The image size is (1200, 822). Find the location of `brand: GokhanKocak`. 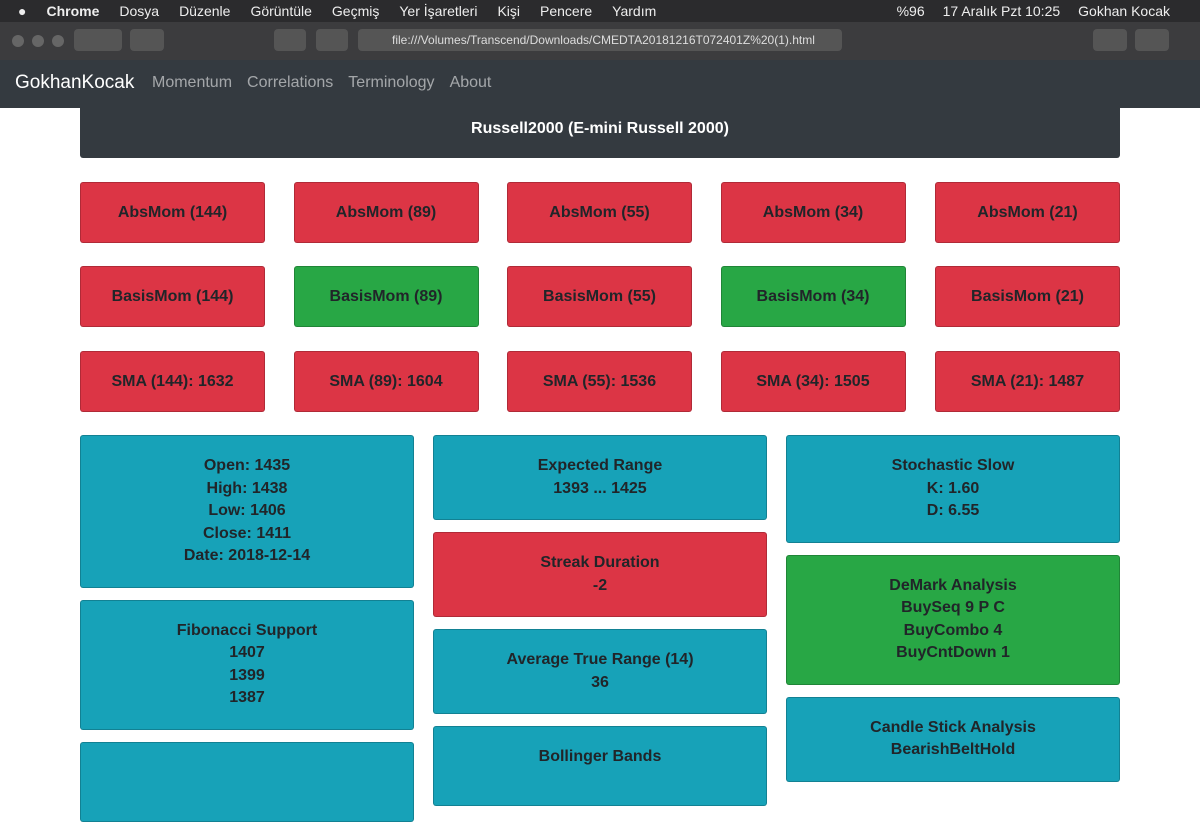

brand: GokhanKocak is located at coordinates (75, 82).